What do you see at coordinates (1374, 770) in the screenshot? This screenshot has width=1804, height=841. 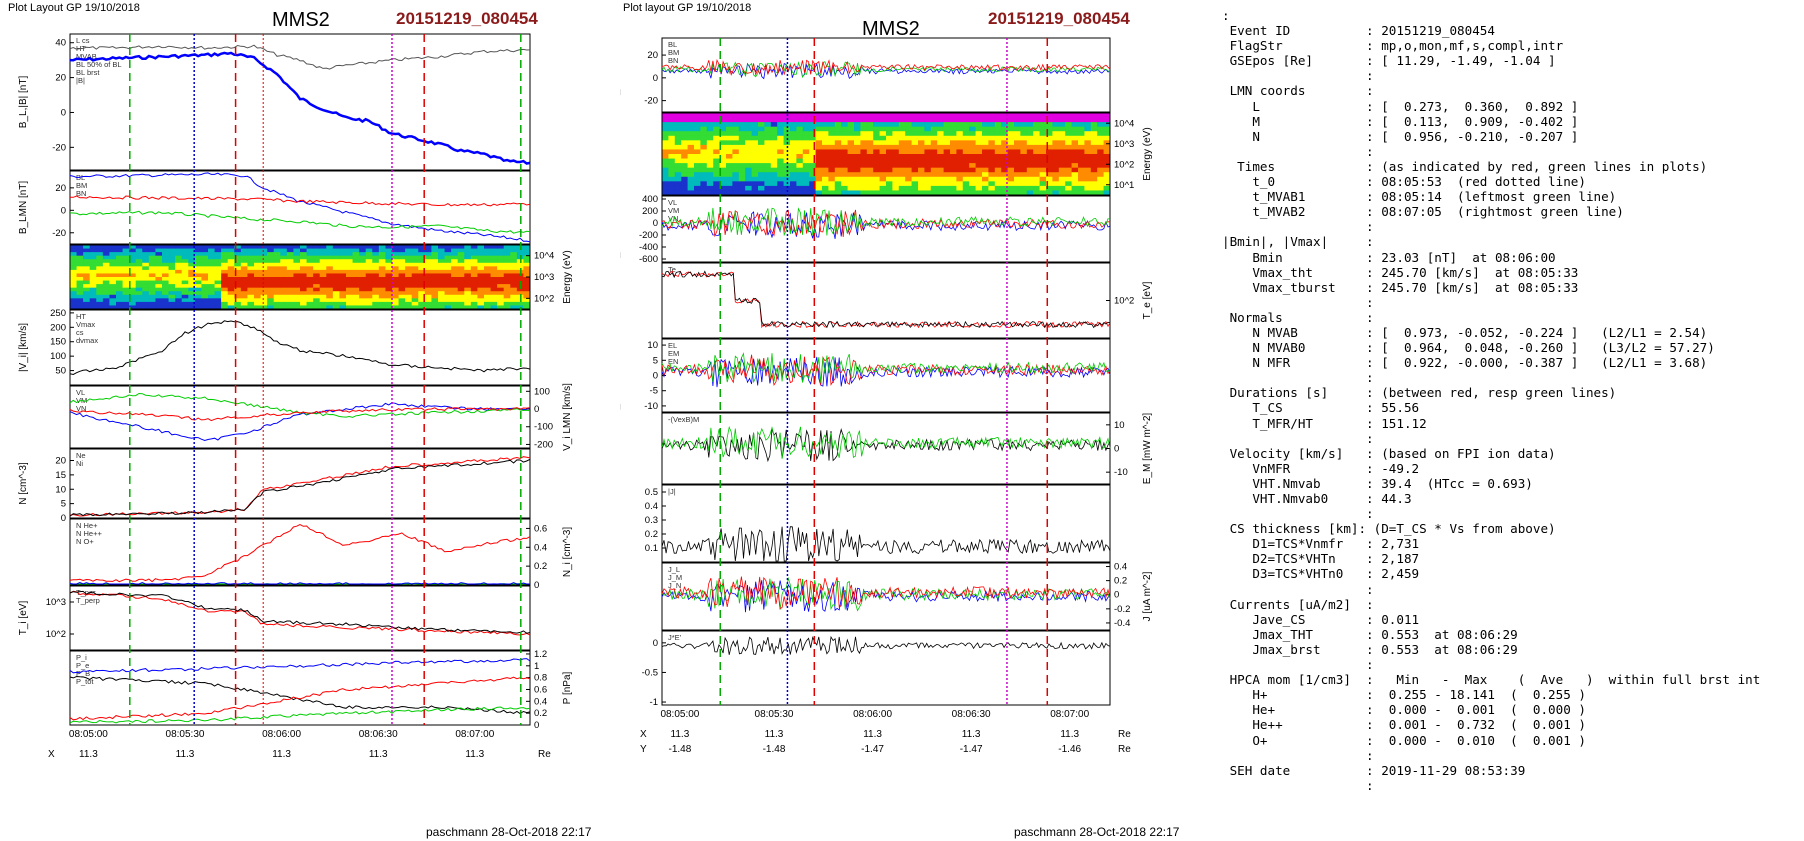 I see `info-line: SEH date : 2019-11-29 08:53:39` at bounding box center [1374, 770].